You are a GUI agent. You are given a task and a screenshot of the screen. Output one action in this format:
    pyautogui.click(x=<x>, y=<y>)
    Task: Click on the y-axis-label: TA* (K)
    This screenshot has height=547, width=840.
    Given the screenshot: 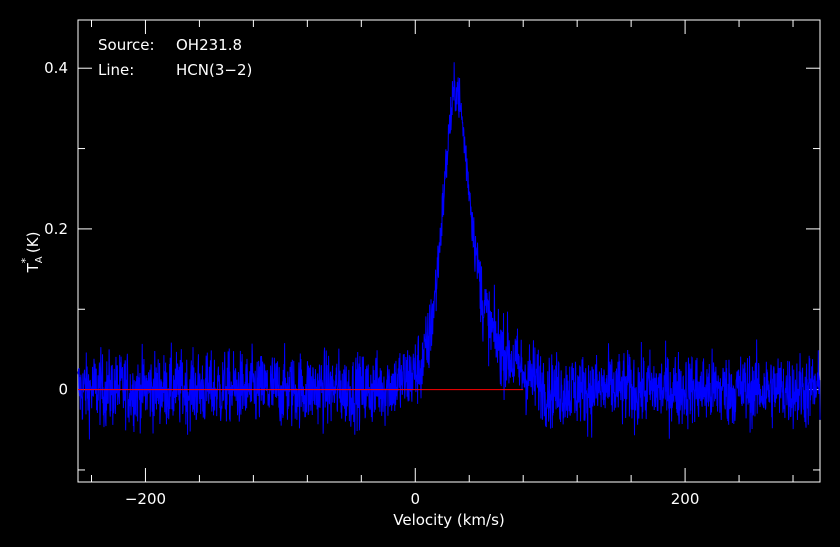 What is the action you would take?
    pyautogui.click(x=32, y=253)
    